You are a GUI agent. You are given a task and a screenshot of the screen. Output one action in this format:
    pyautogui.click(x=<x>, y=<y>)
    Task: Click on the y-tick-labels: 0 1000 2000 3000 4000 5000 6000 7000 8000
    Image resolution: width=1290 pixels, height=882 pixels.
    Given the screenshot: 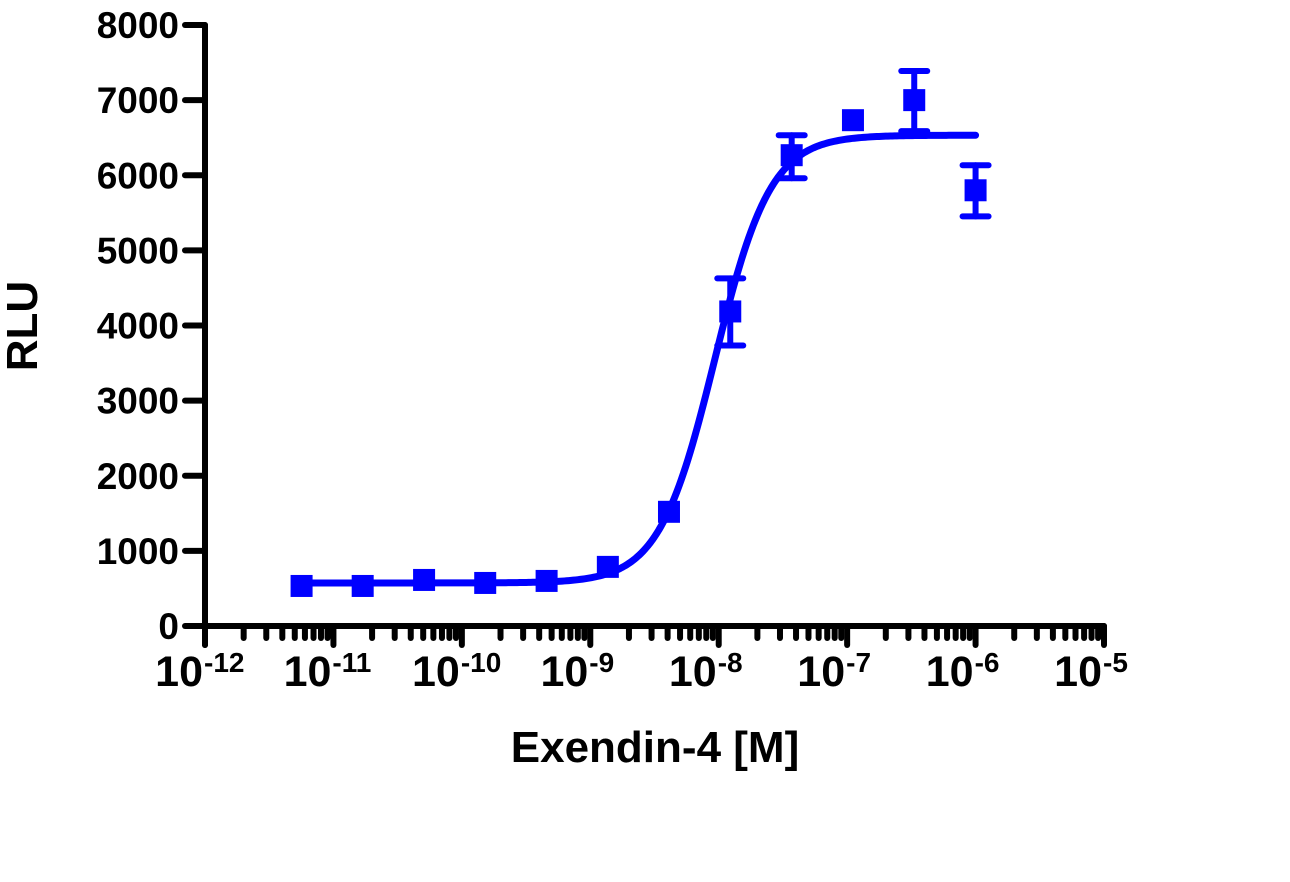 What is the action you would take?
    pyautogui.click(x=138, y=326)
    